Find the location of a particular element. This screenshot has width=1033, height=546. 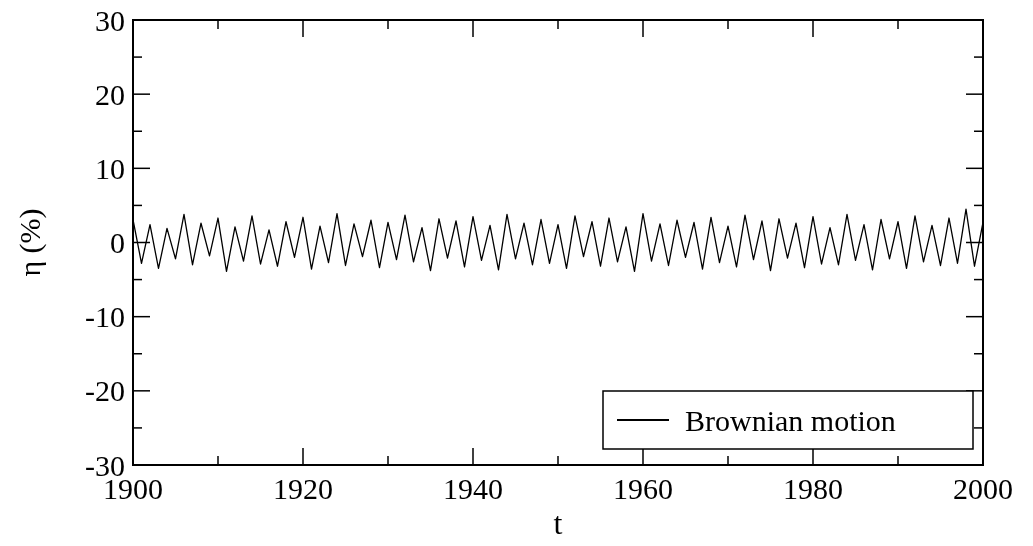

x-tick-label: 1920 is located at coordinates (303, 488).